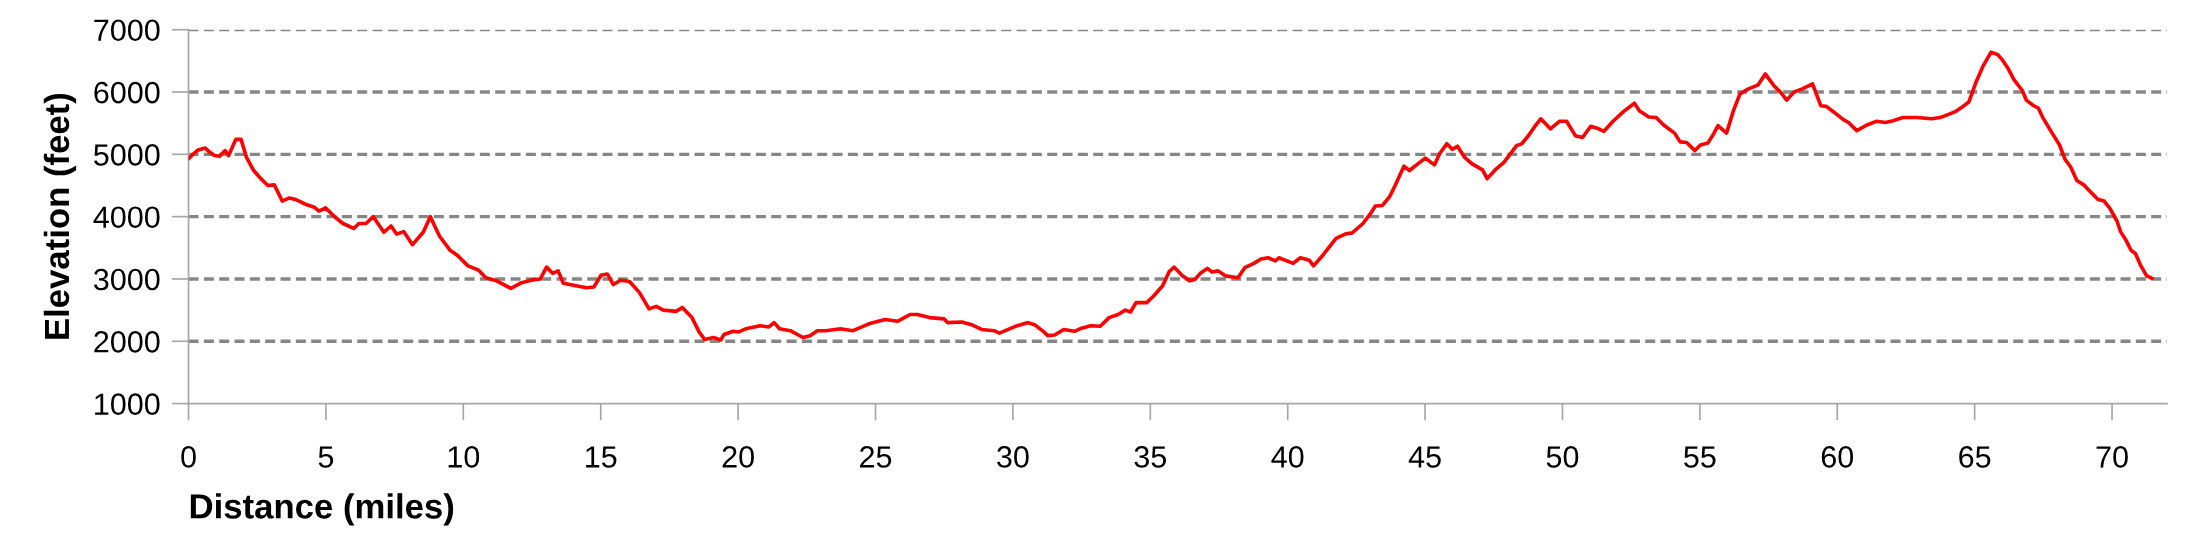 The height and width of the screenshot is (550, 2200). Describe the element at coordinates (126, 217) in the screenshot. I see `y-tick-label: 4000` at that location.